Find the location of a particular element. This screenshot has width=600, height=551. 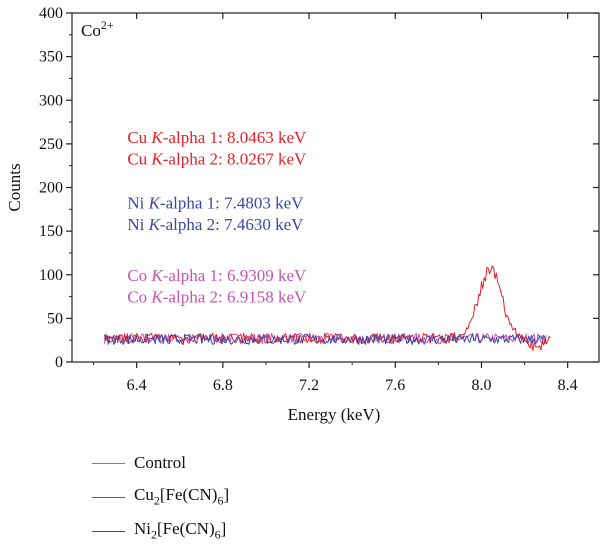

k-alpha-annotation: Cu K-alpha 2: 8.0267 keV is located at coordinates (217, 159).